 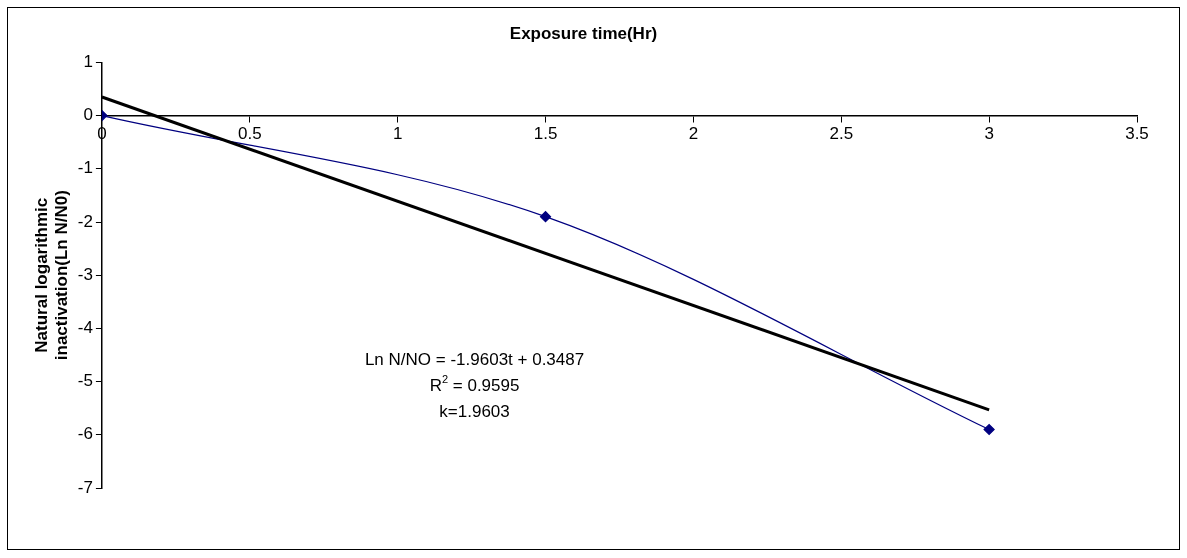 I want to click on x-tick-label: 2.5, so click(x=841, y=134).